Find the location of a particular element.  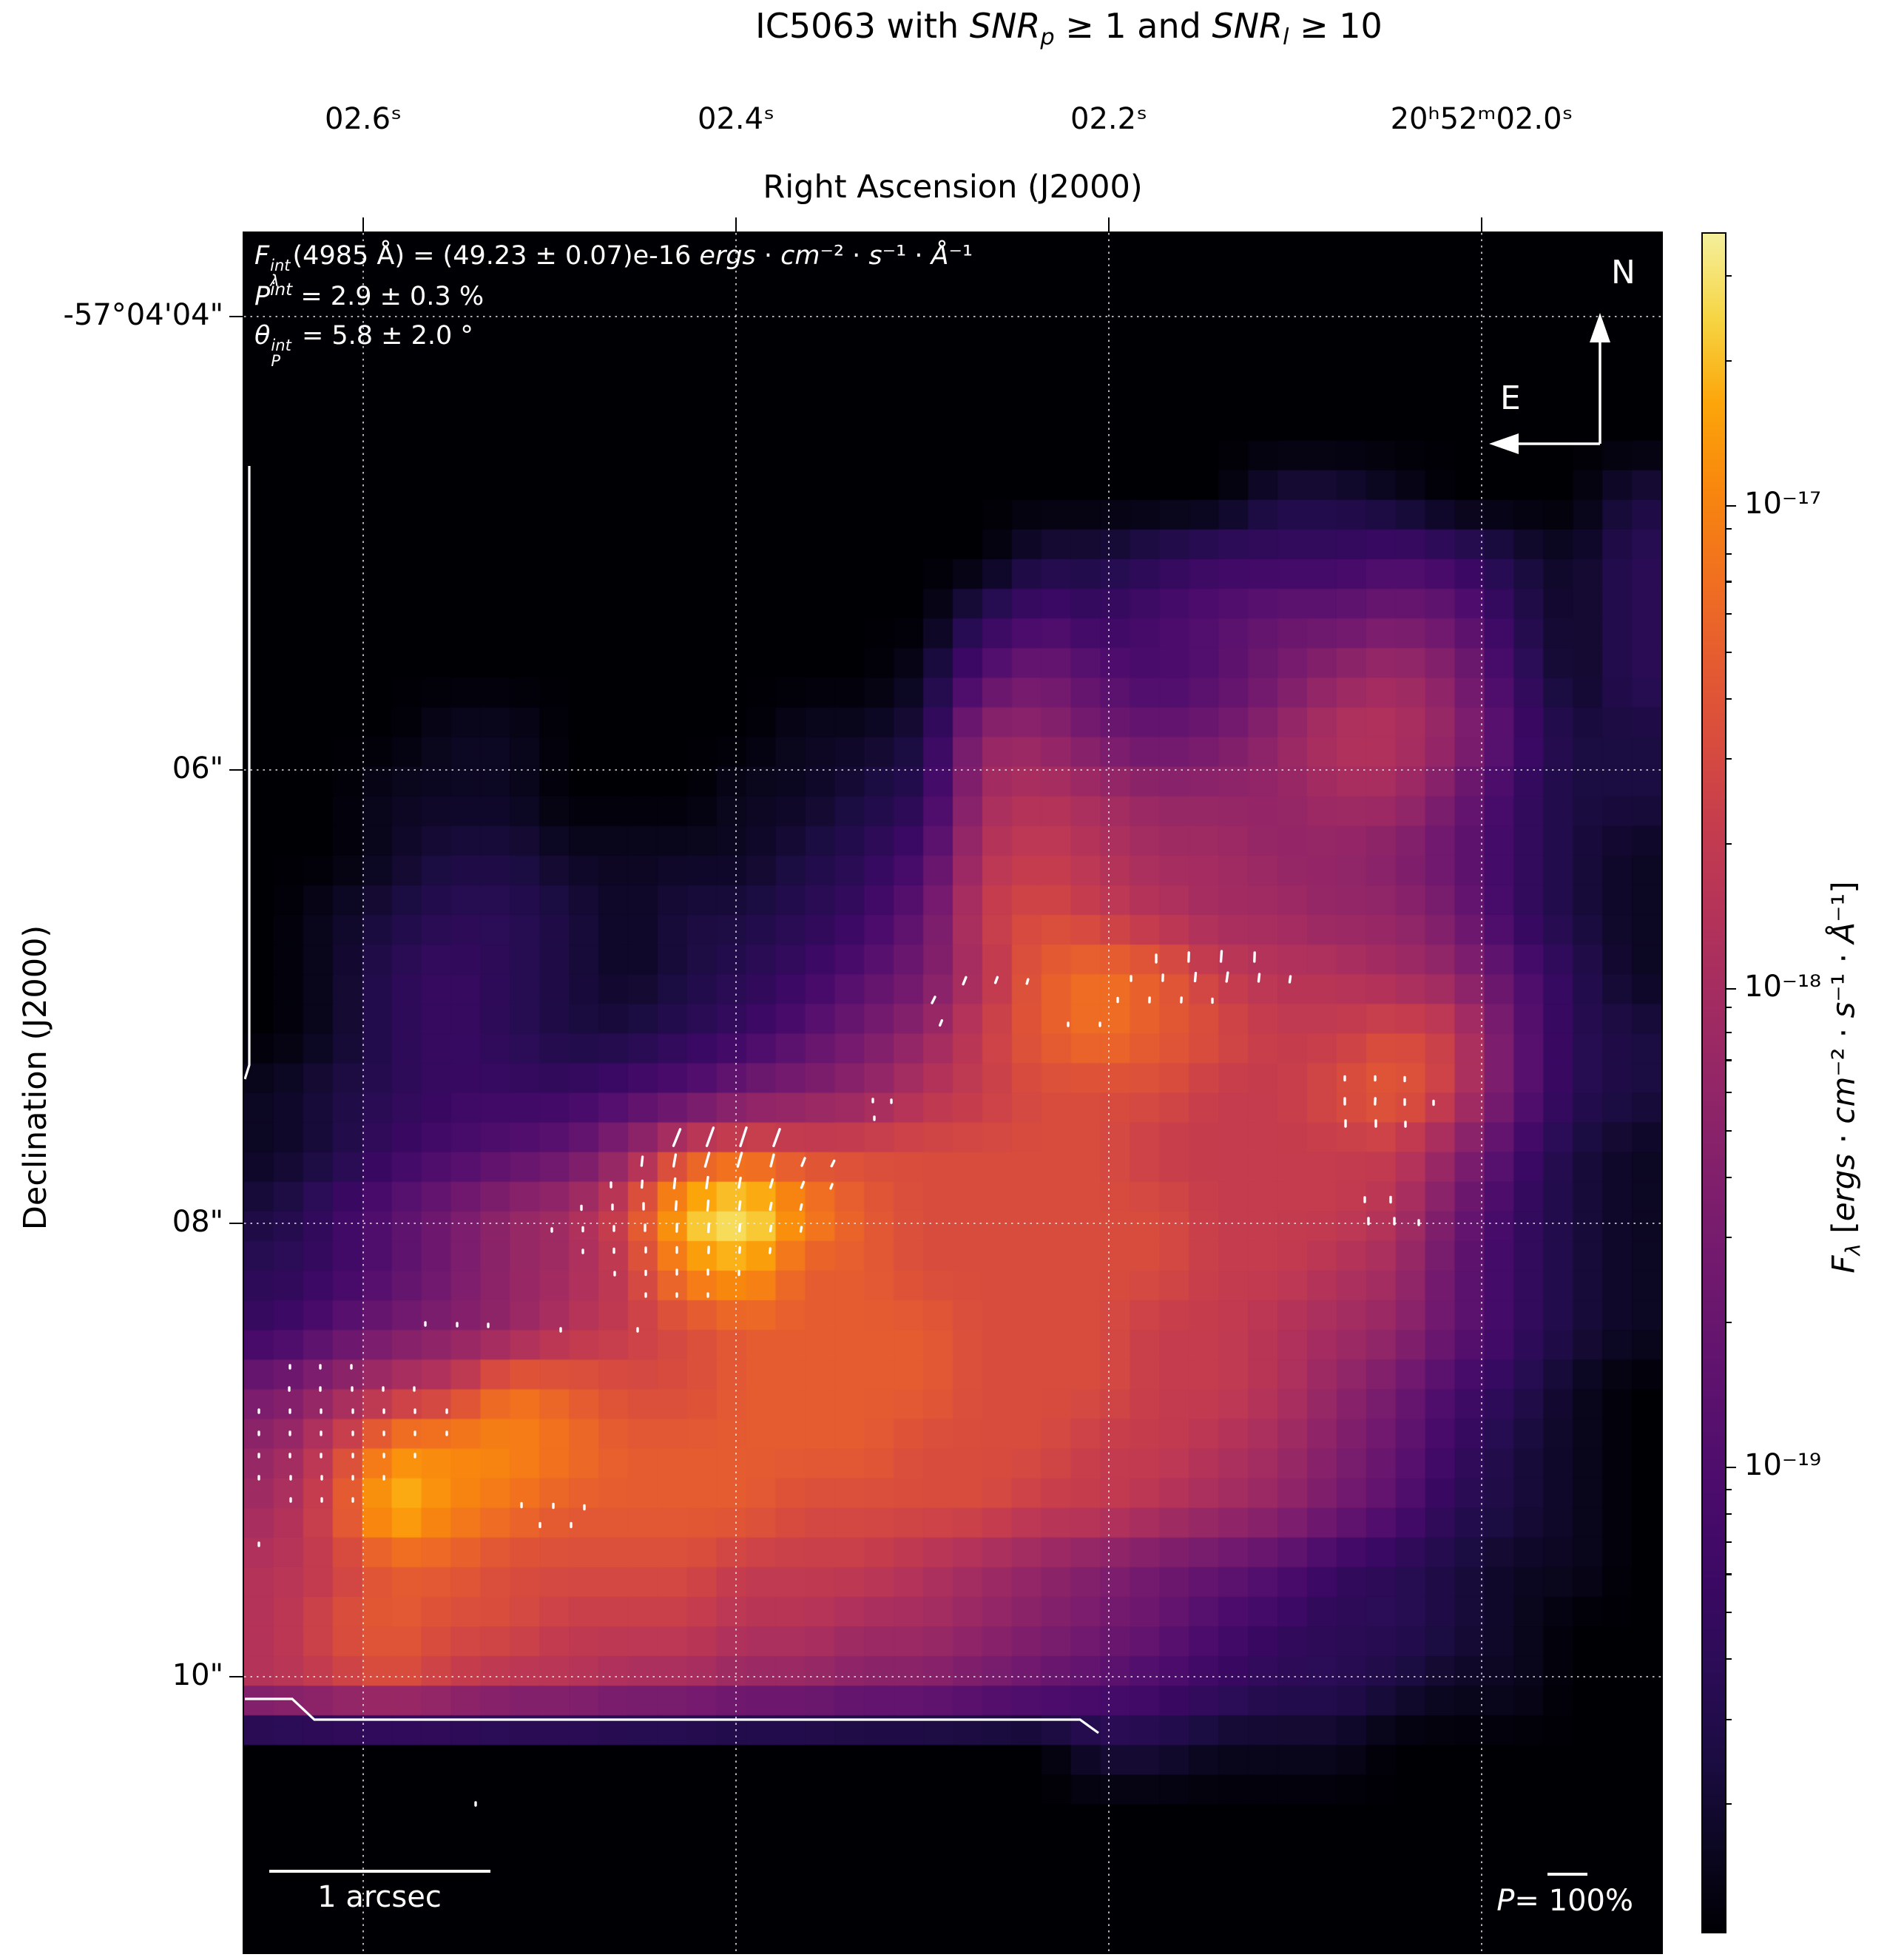

compass-north-arrowhead is located at coordinates (1600, 327).